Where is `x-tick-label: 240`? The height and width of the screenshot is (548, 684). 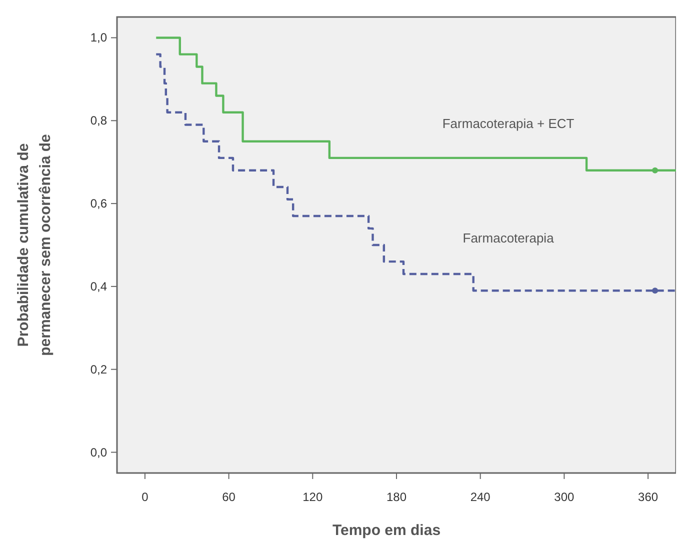 x-tick-label: 240 is located at coordinates (480, 497).